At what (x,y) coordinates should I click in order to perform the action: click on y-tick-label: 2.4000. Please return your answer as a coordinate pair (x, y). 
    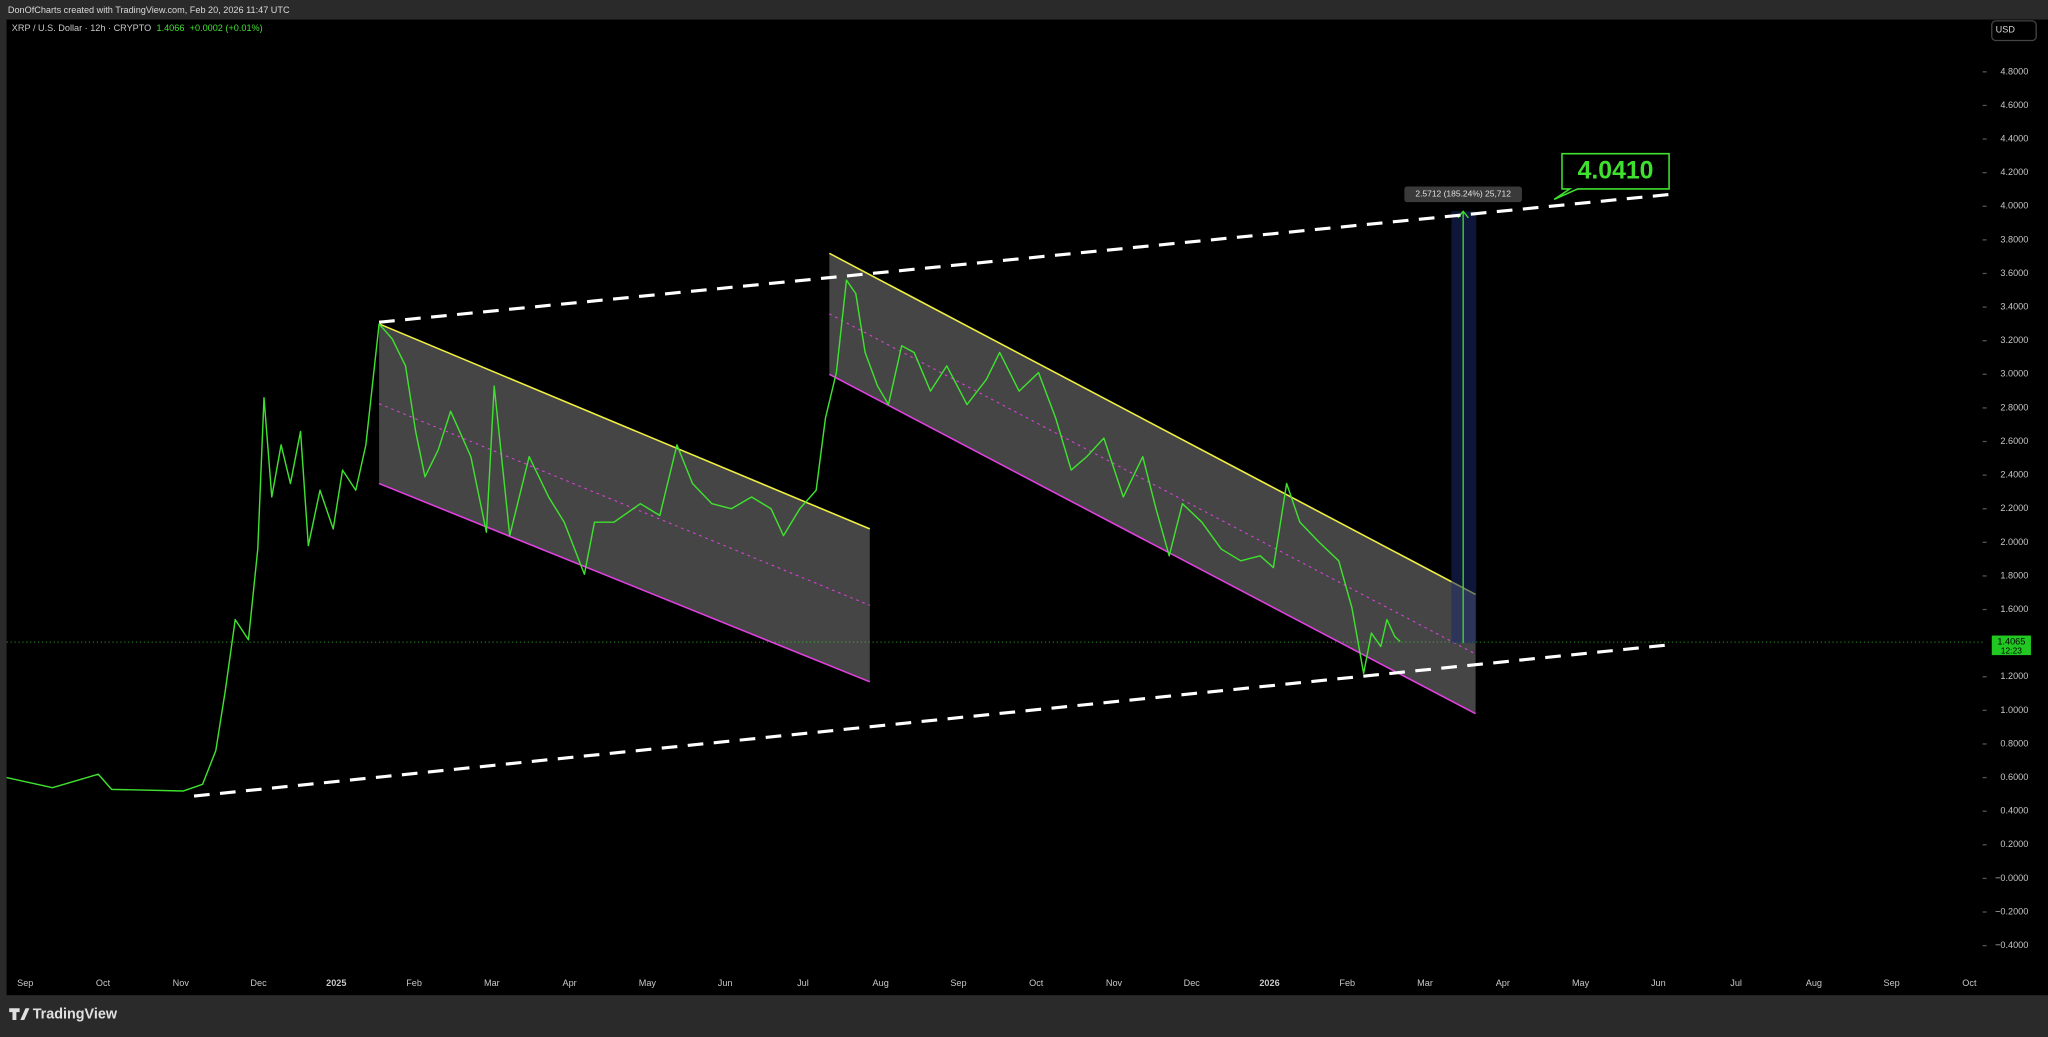
    Looking at the image, I should click on (2014, 475).